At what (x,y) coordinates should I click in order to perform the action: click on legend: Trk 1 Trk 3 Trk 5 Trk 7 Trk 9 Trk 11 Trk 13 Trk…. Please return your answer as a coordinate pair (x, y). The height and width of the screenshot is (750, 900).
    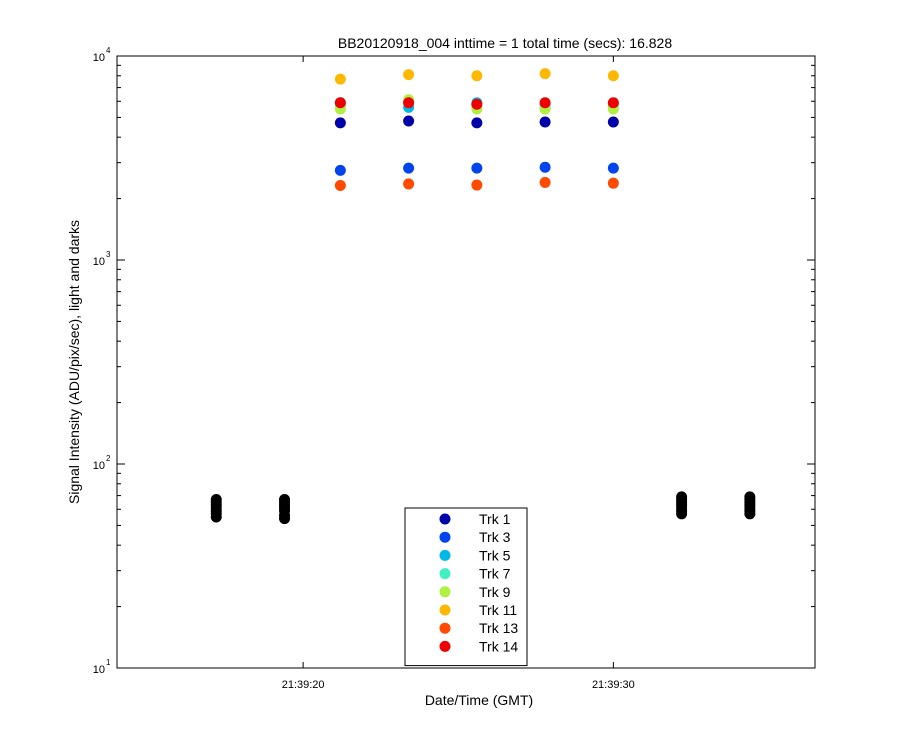
    Looking at the image, I should click on (466, 587).